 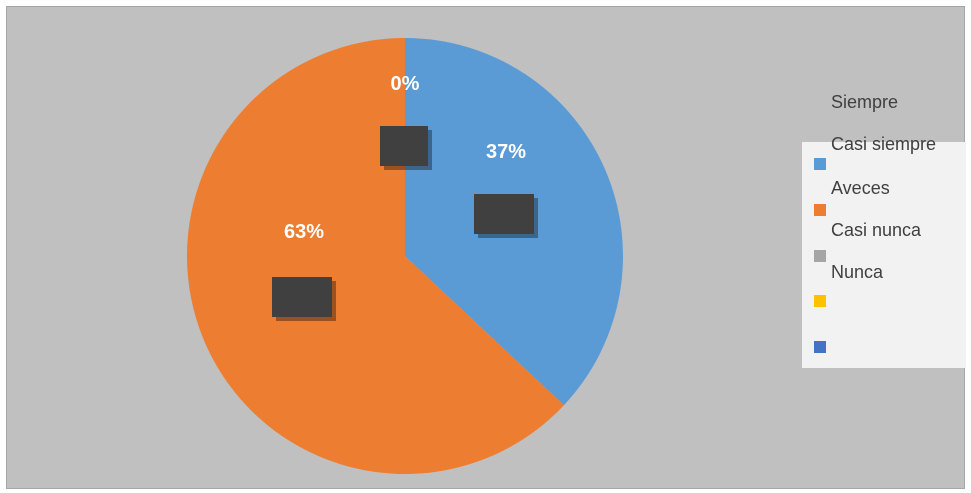 I want to click on legend-label-siempre: Siempre, so click(x=865, y=102).